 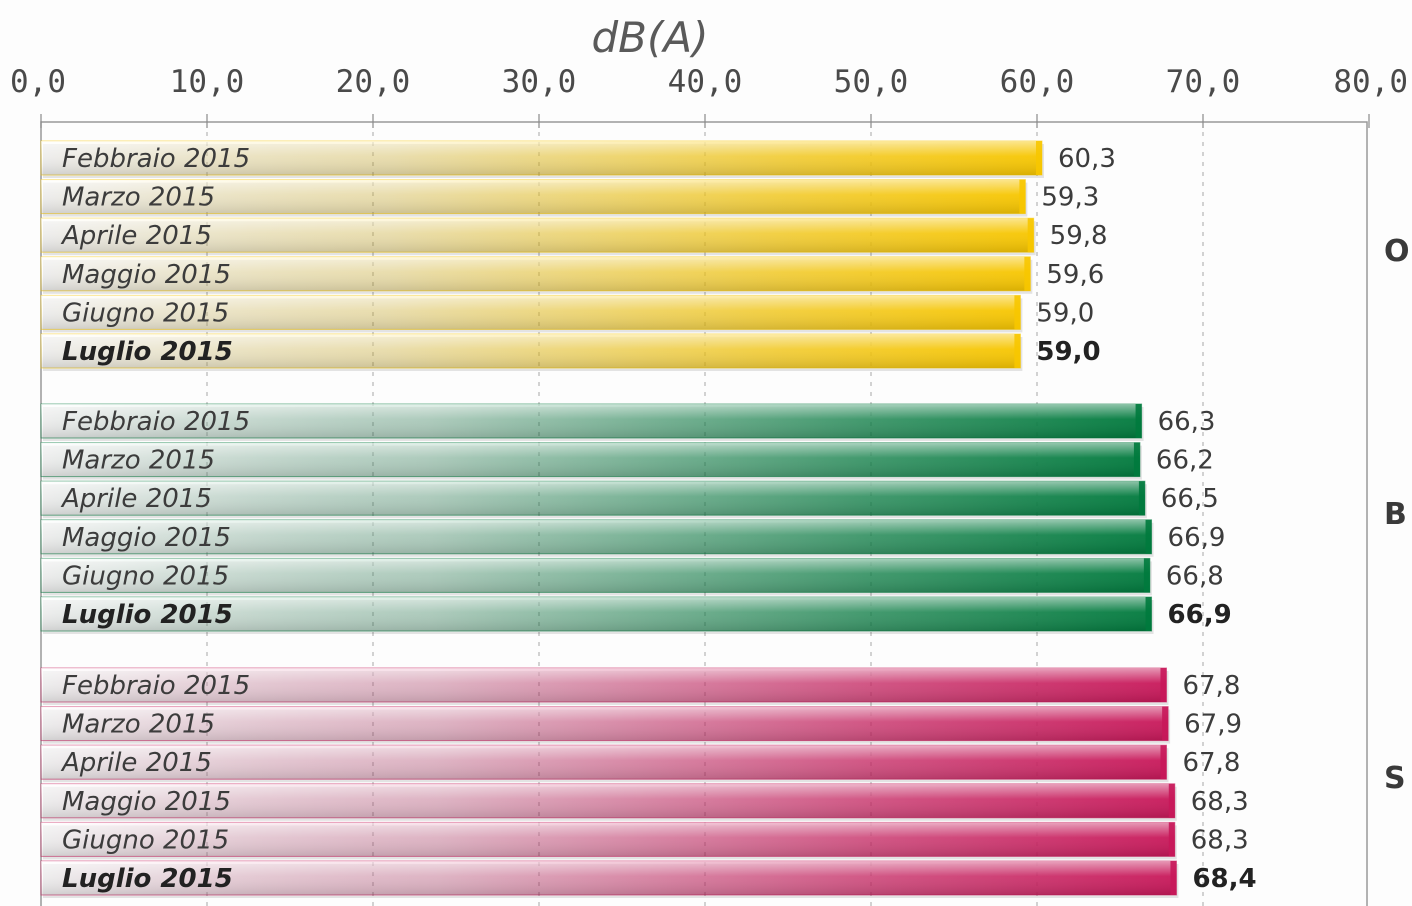 What do you see at coordinates (650, 37) in the screenshot?
I see `x-axis-title: dB(A)` at bounding box center [650, 37].